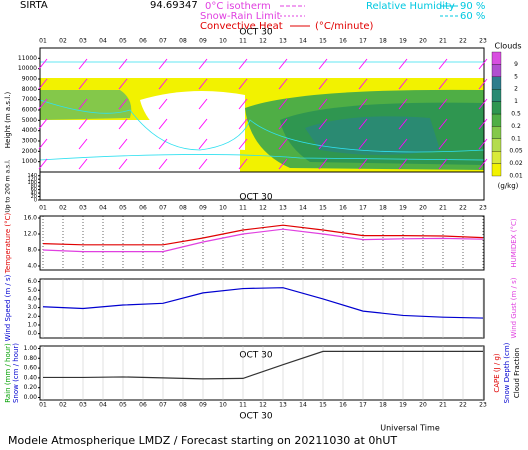  Describe the element at coordinates (34, 187) in the screenshot. I see `y-tick-label: 80` at that location.